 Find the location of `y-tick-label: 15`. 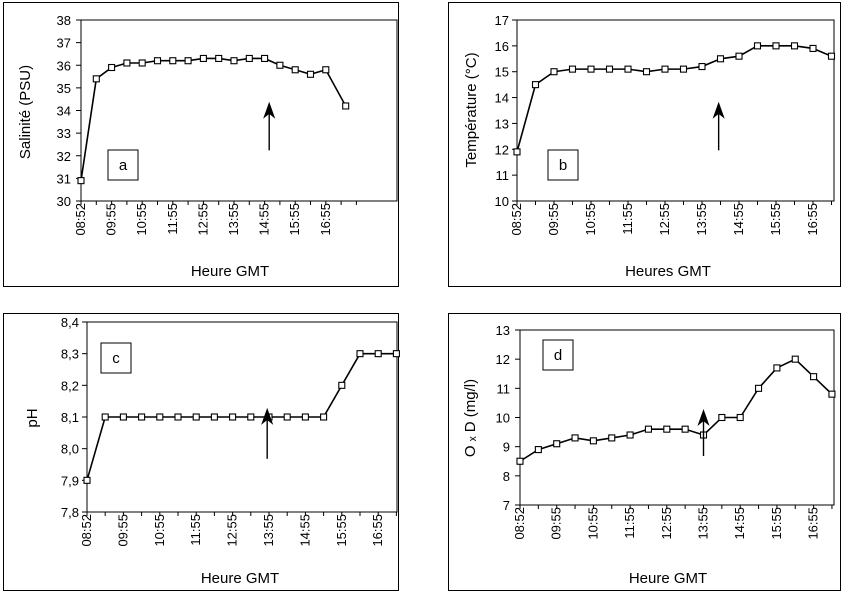

y-tick-label: 15 is located at coordinates (502, 72).